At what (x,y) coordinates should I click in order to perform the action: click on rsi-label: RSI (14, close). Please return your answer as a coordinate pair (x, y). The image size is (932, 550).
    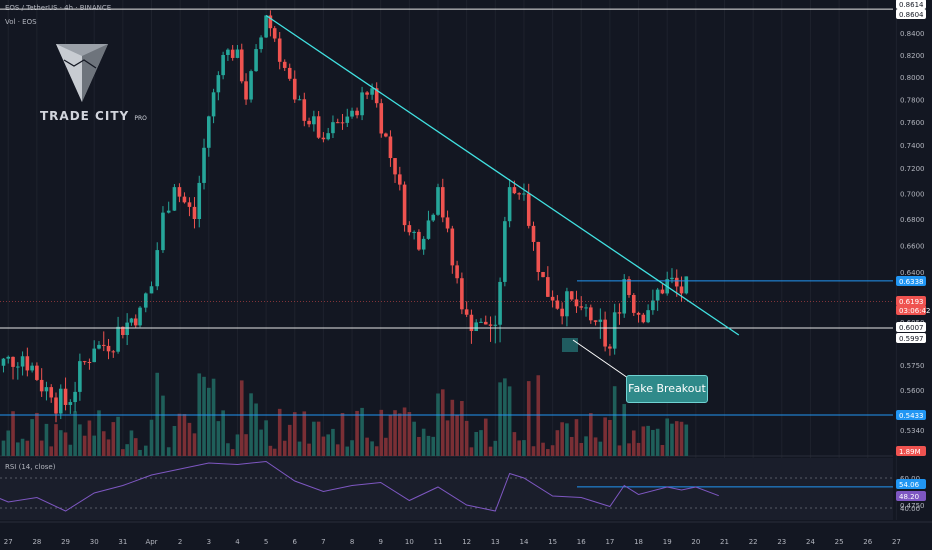
    Looking at the image, I should click on (30, 467).